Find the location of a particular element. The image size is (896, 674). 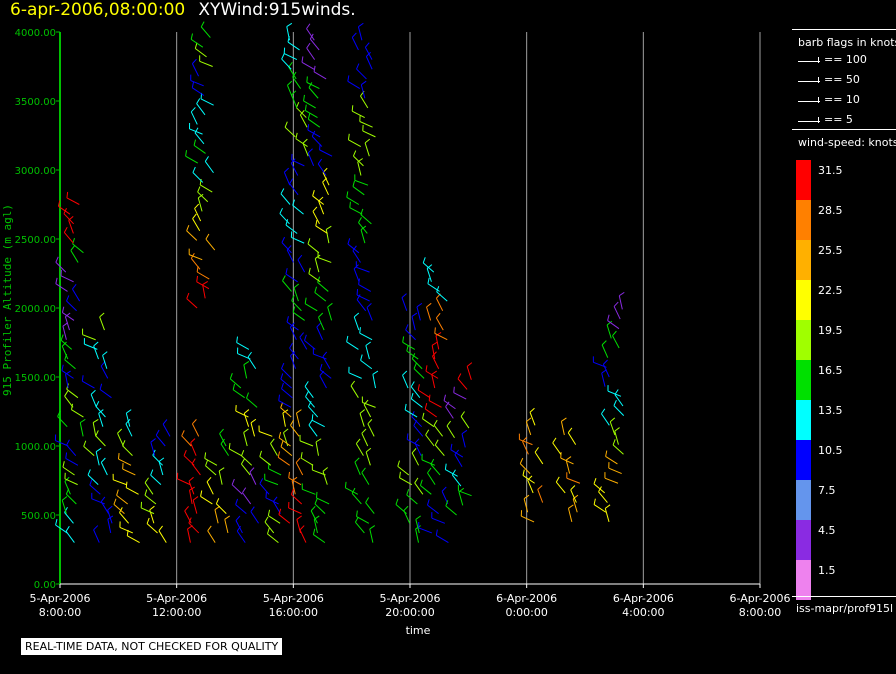

y-tick-label: 2500.00 is located at coordinates (35, 240).